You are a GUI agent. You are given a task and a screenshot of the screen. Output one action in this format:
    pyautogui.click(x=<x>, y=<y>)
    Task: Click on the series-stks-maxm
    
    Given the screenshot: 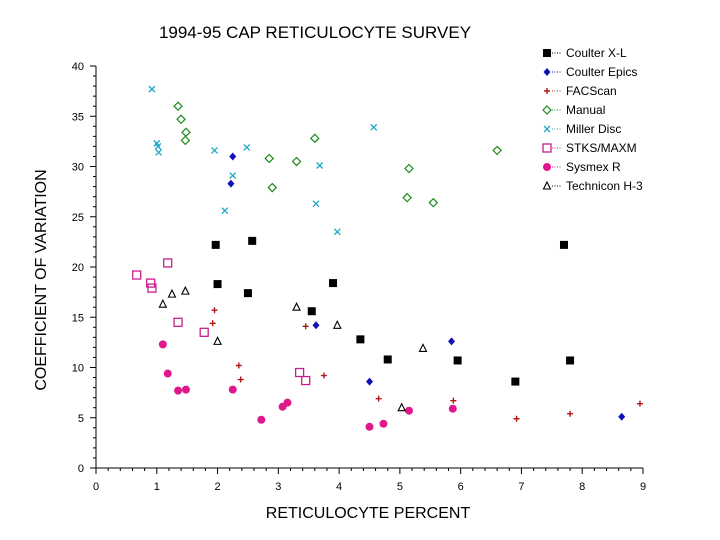 What is the action you would take?
    pyautogui.click(x=221, y=322)
    